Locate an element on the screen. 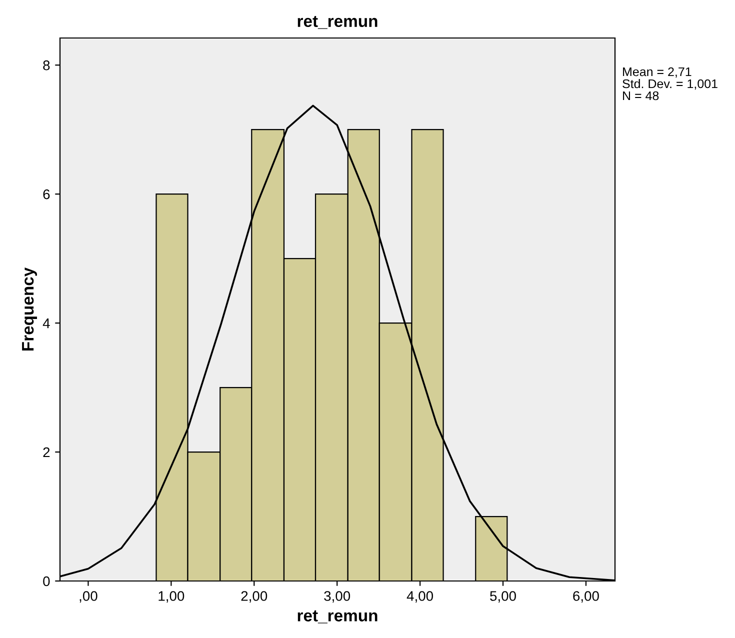 The height and width of the screenshot is (638, 735). x-axis-title: ret_remun is located at coordinates (338, 617).